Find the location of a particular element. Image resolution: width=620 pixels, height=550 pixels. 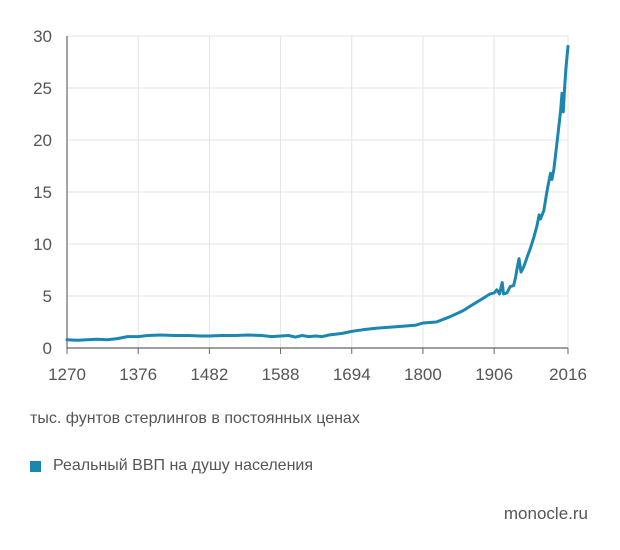

x-tick-label: 1270 is located at coordinates (67, 374).